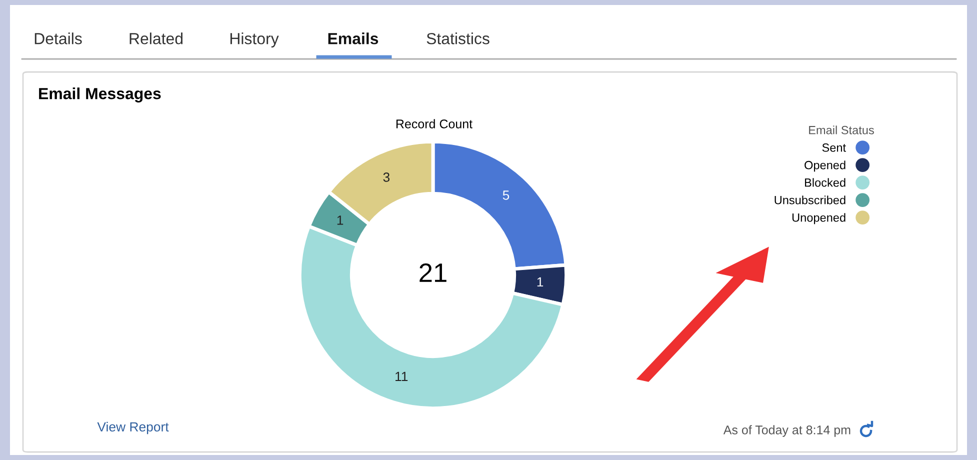  I want to click on text: Details, so click(58, 38).